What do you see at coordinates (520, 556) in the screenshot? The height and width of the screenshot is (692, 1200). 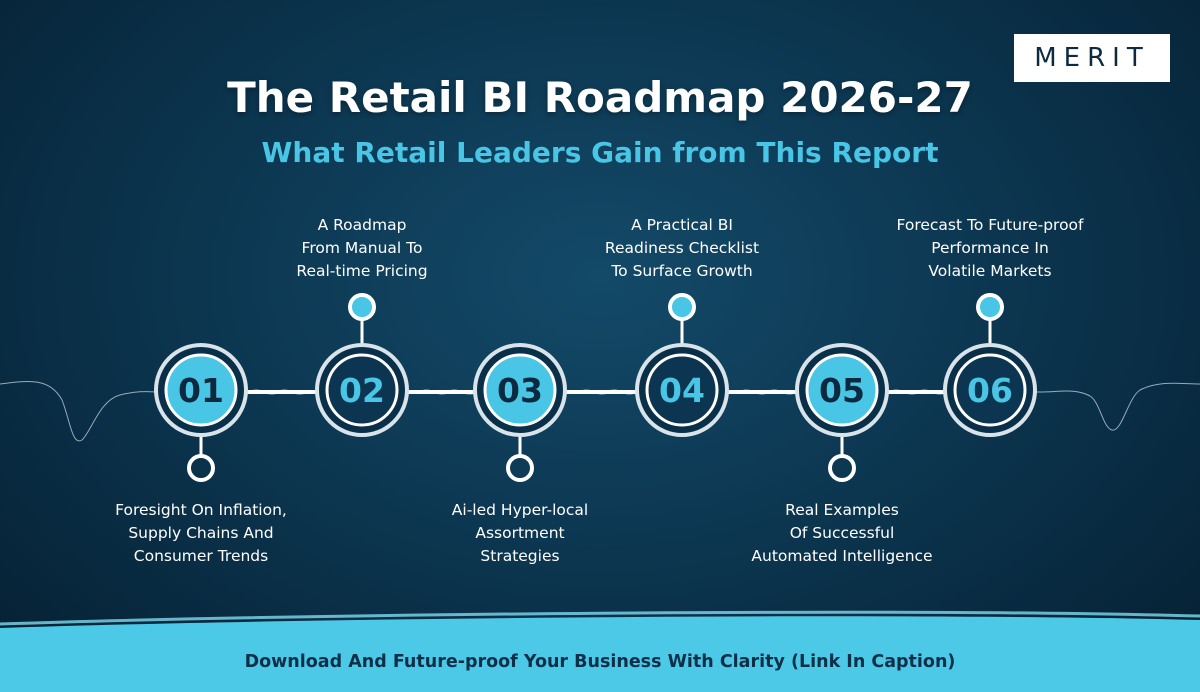 I see `step-label-line: Strategies` at bounding box center [520, 556].